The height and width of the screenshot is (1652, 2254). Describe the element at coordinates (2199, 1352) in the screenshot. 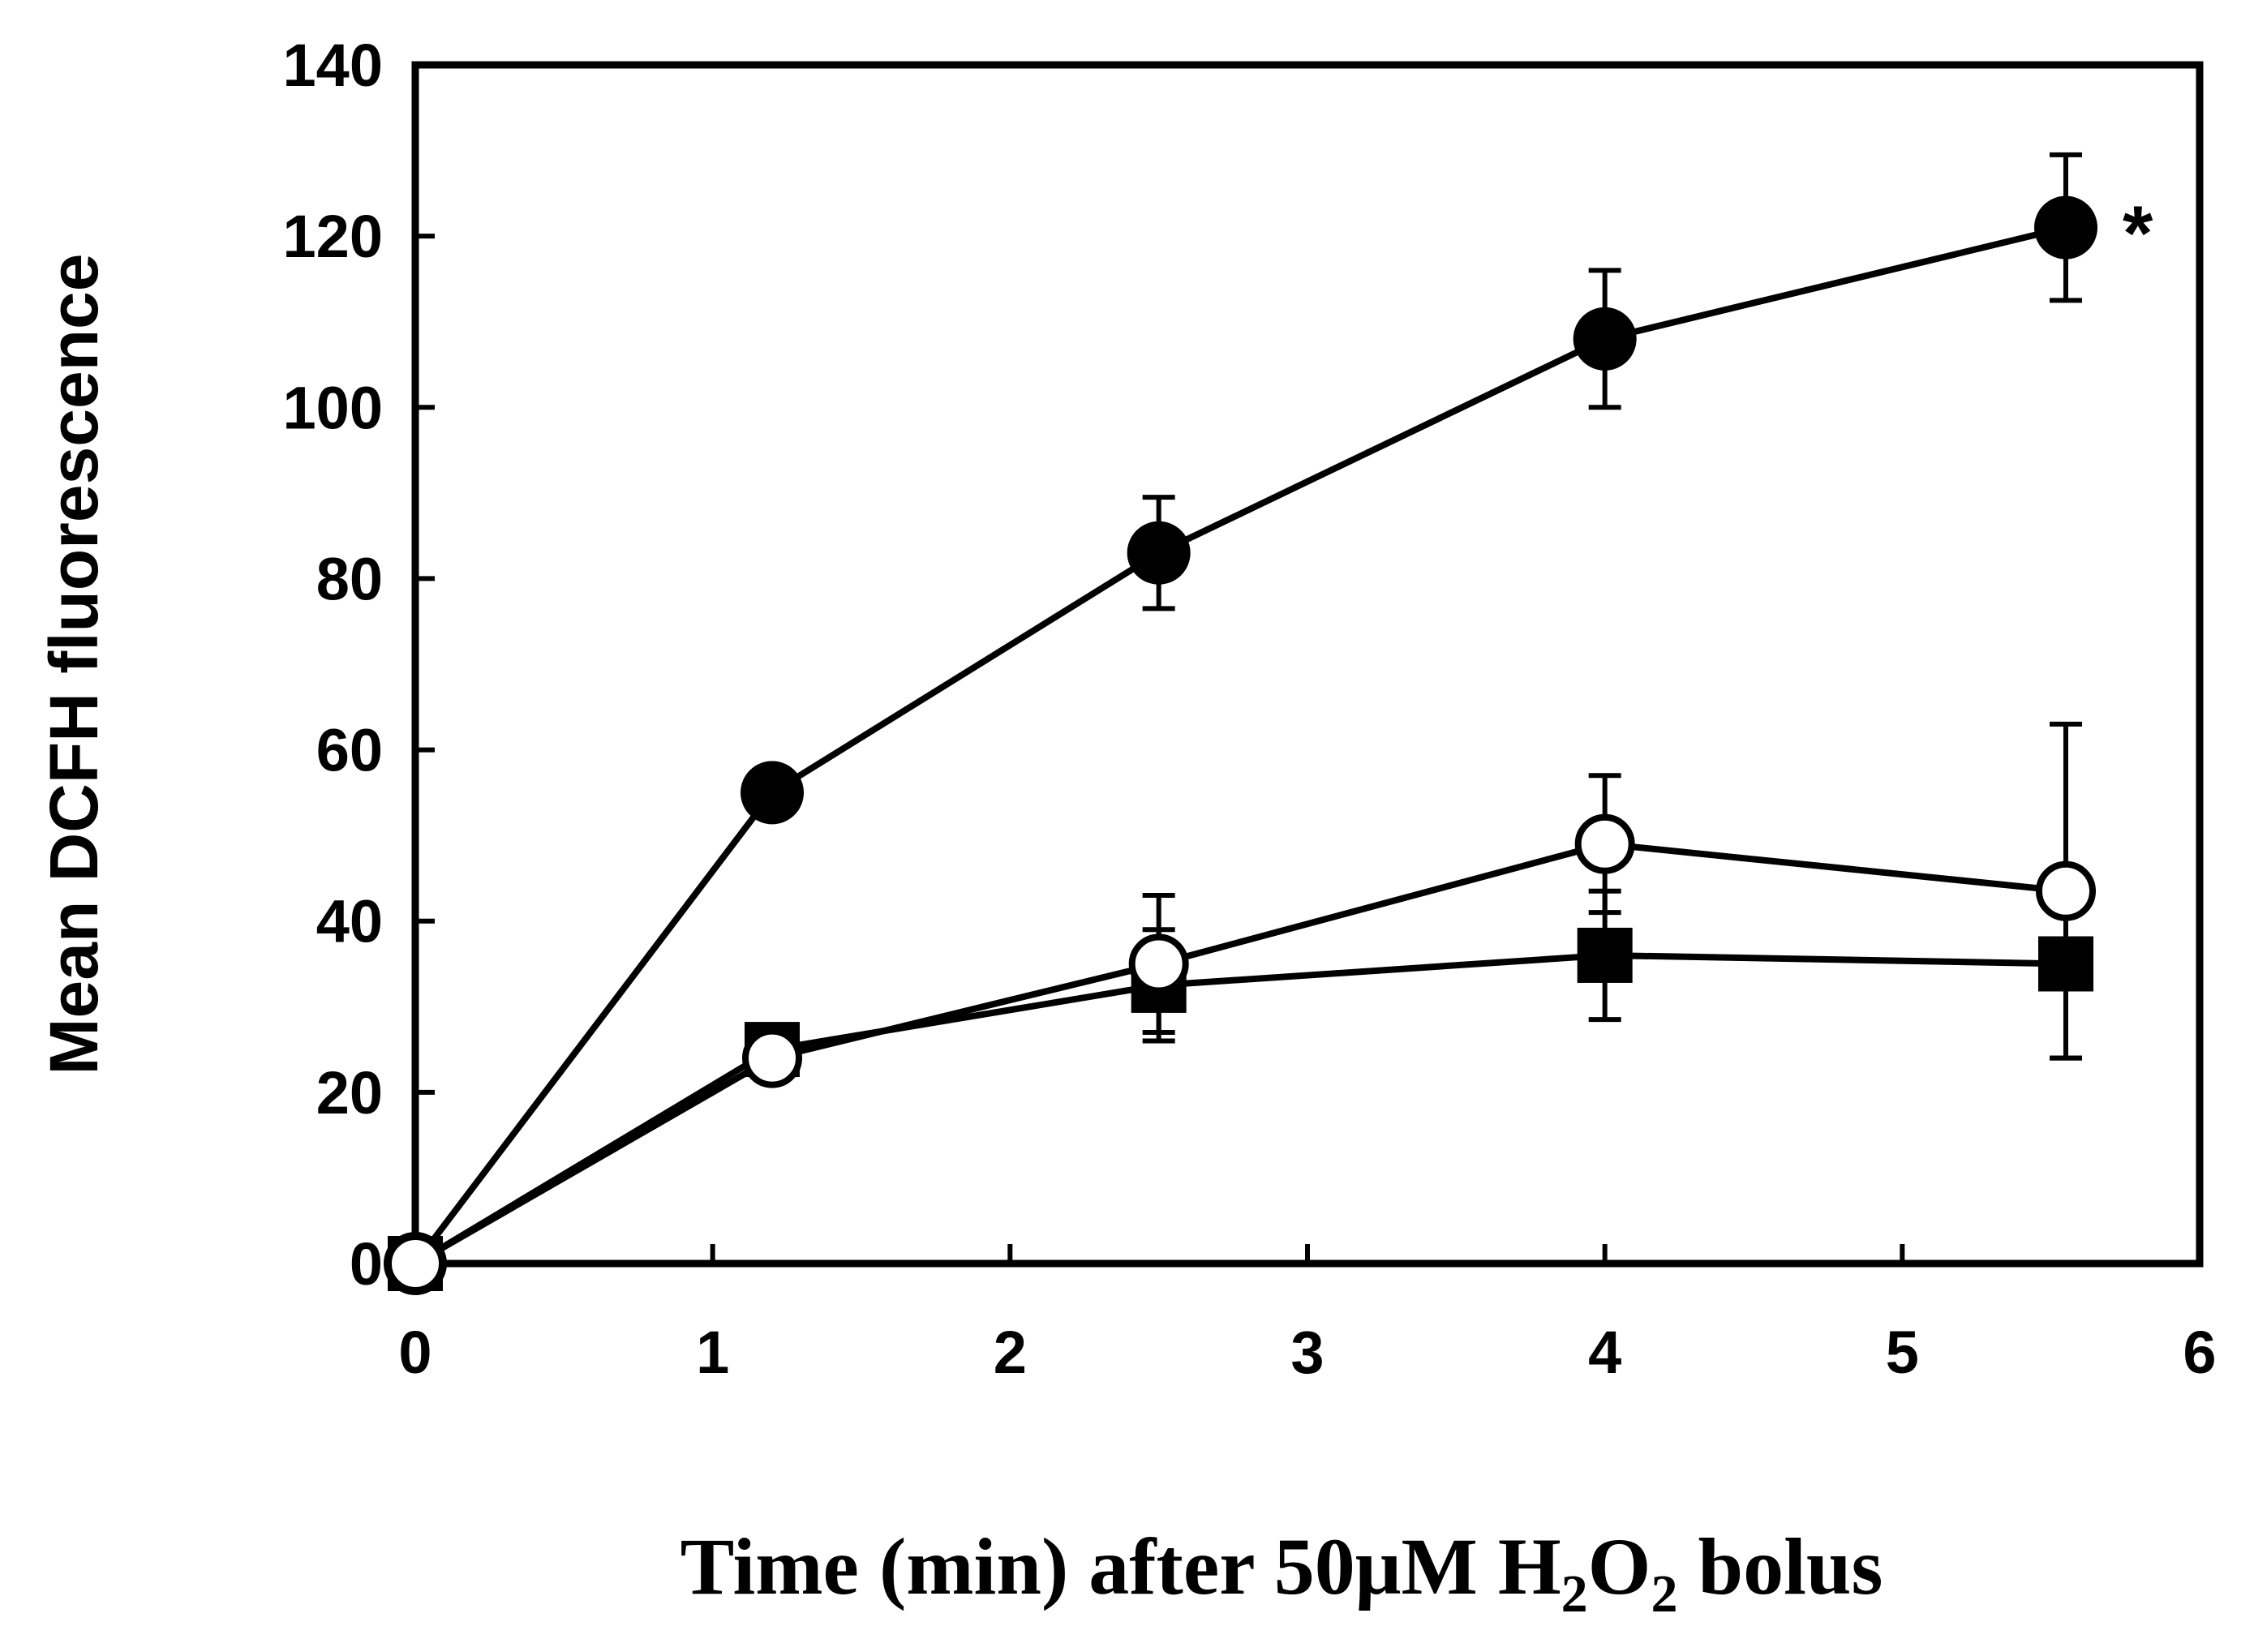

I see `x-tick-label: 6` at that location.